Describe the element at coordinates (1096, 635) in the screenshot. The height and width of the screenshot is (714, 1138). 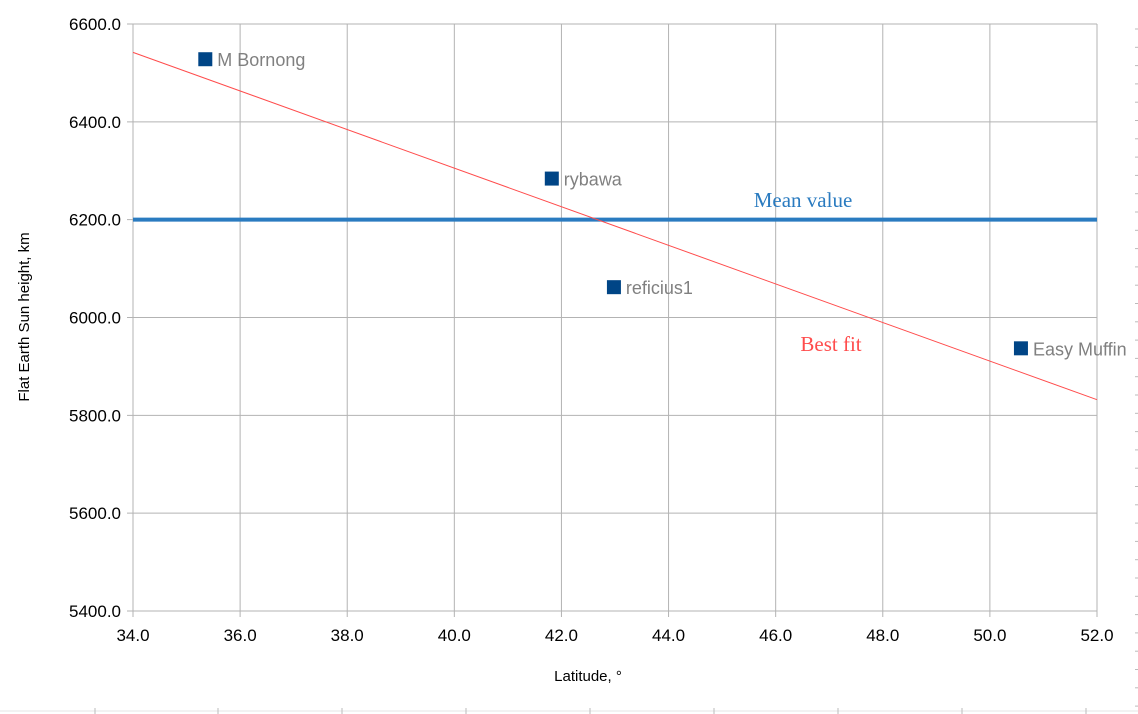
I see `x-tick-label: 52.0` at that location.